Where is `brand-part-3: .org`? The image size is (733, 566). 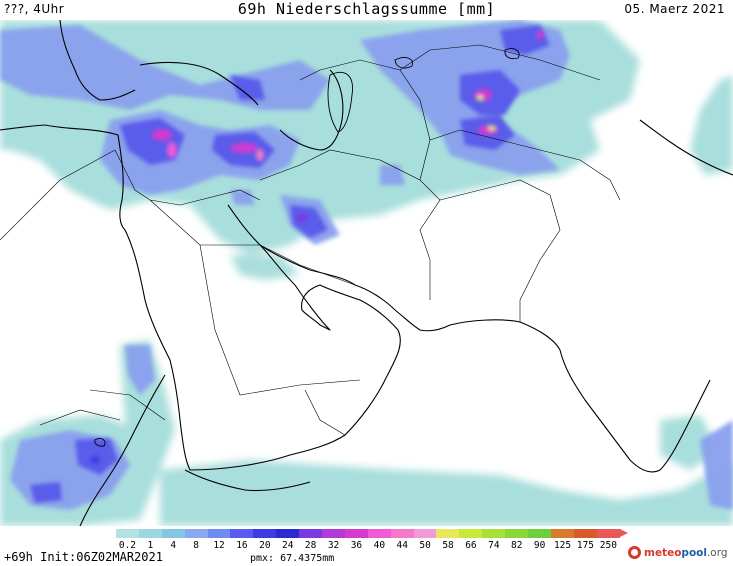
brand-part-3: .org is located at coordinates (717, 552).